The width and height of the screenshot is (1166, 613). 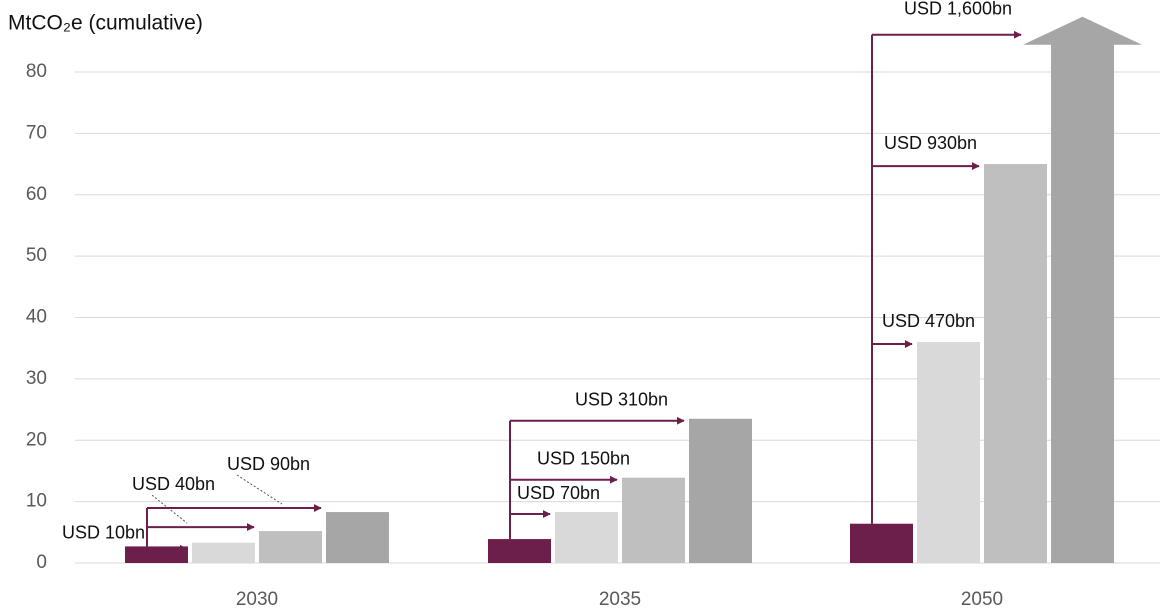 I want to click on x-tick-label: 2030, so click(x=257, y=599).